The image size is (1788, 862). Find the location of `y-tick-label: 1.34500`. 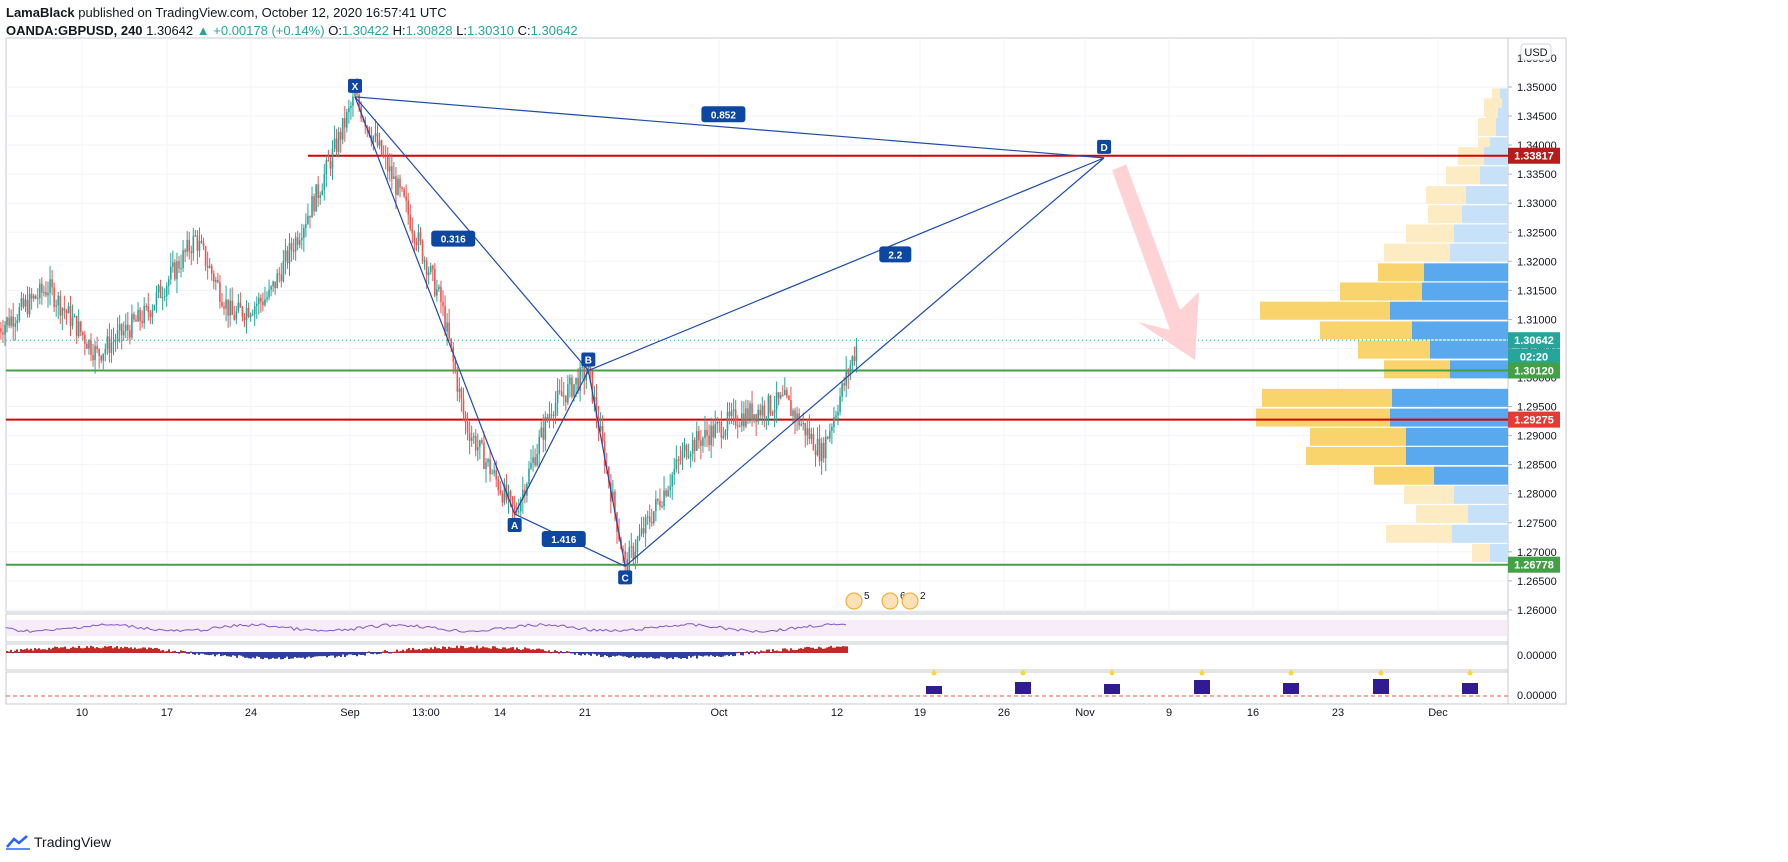

y-tick-label: 1.34500 is located at coordinates (1537, 117).